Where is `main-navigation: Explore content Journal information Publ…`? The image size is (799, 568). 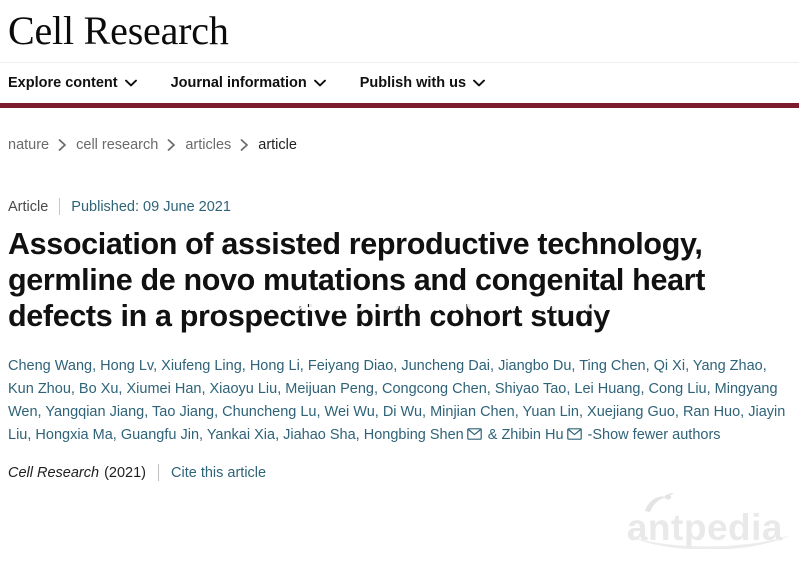
main-navigation: Explore content Journal information Publ… is located at coordinates (399, 82).